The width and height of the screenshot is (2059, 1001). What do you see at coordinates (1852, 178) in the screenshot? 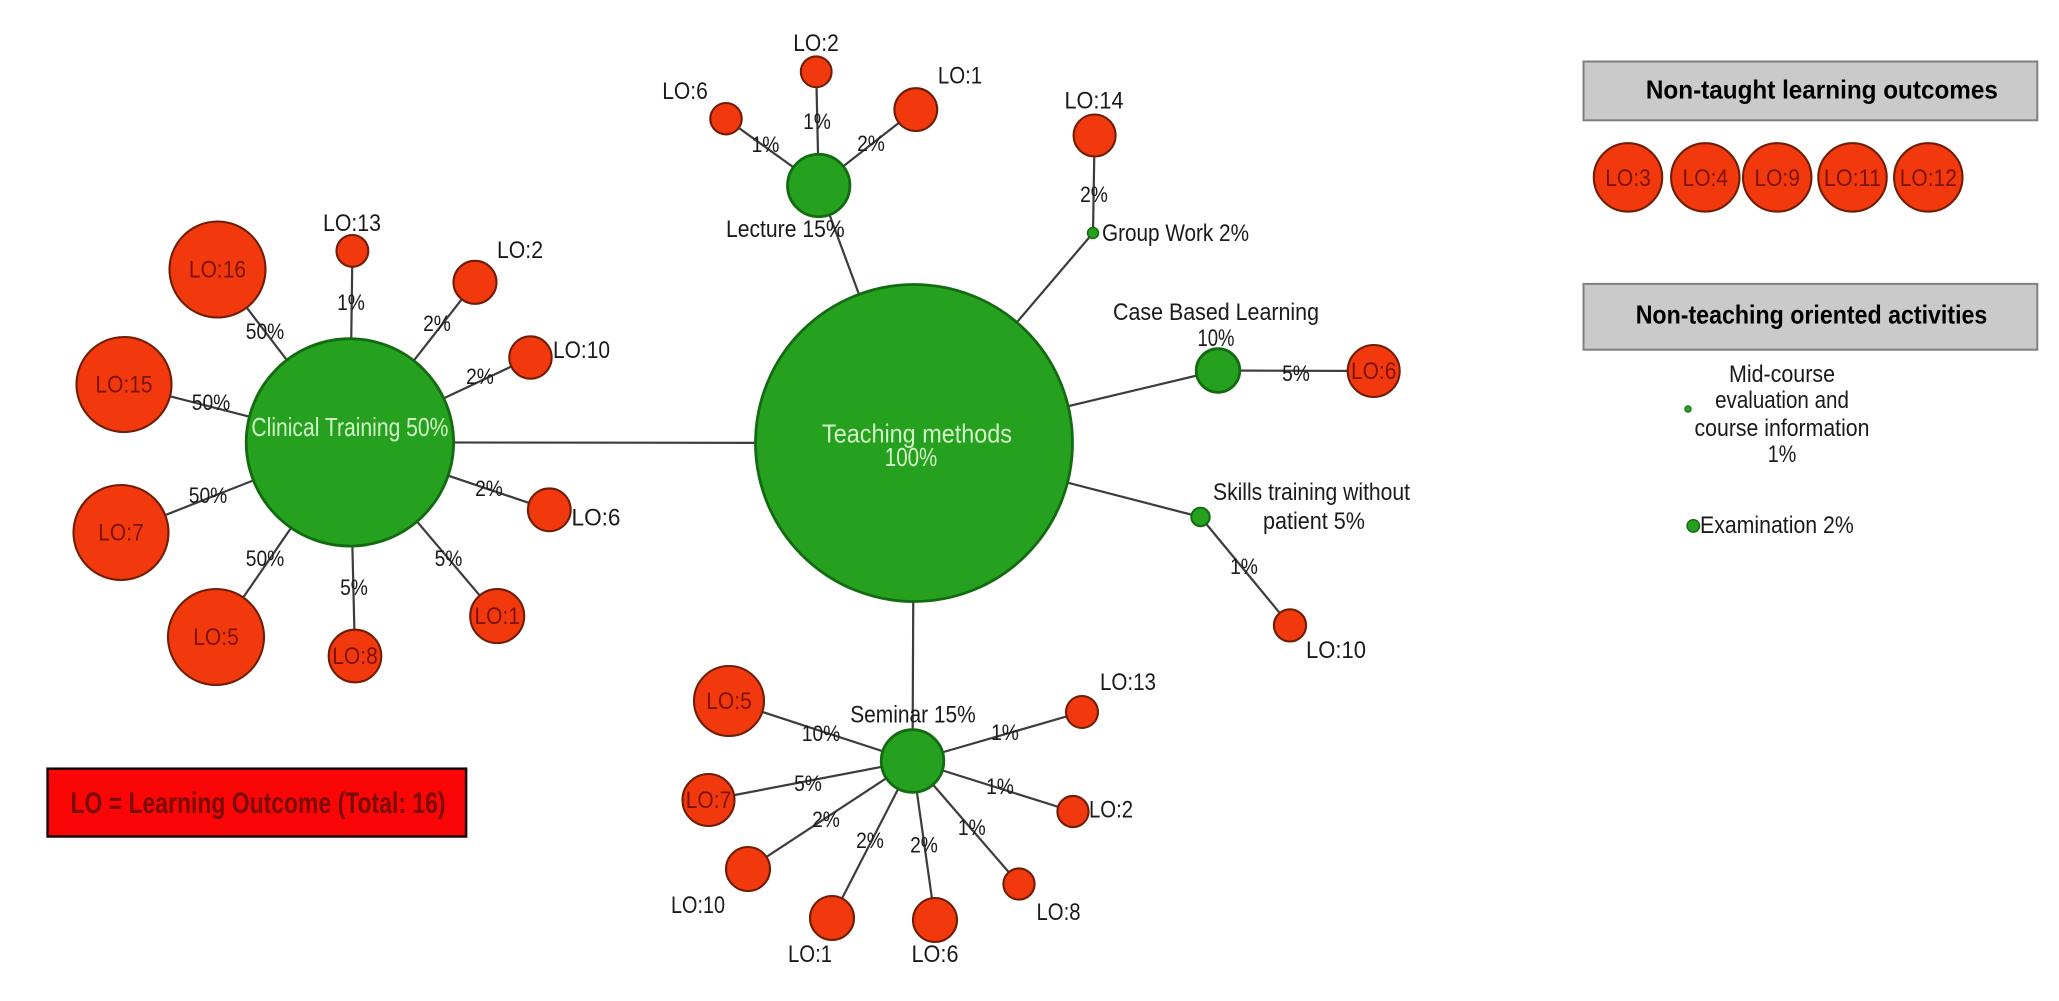
I see `svg-text: LO:11` at bounding box center [1852, 178].